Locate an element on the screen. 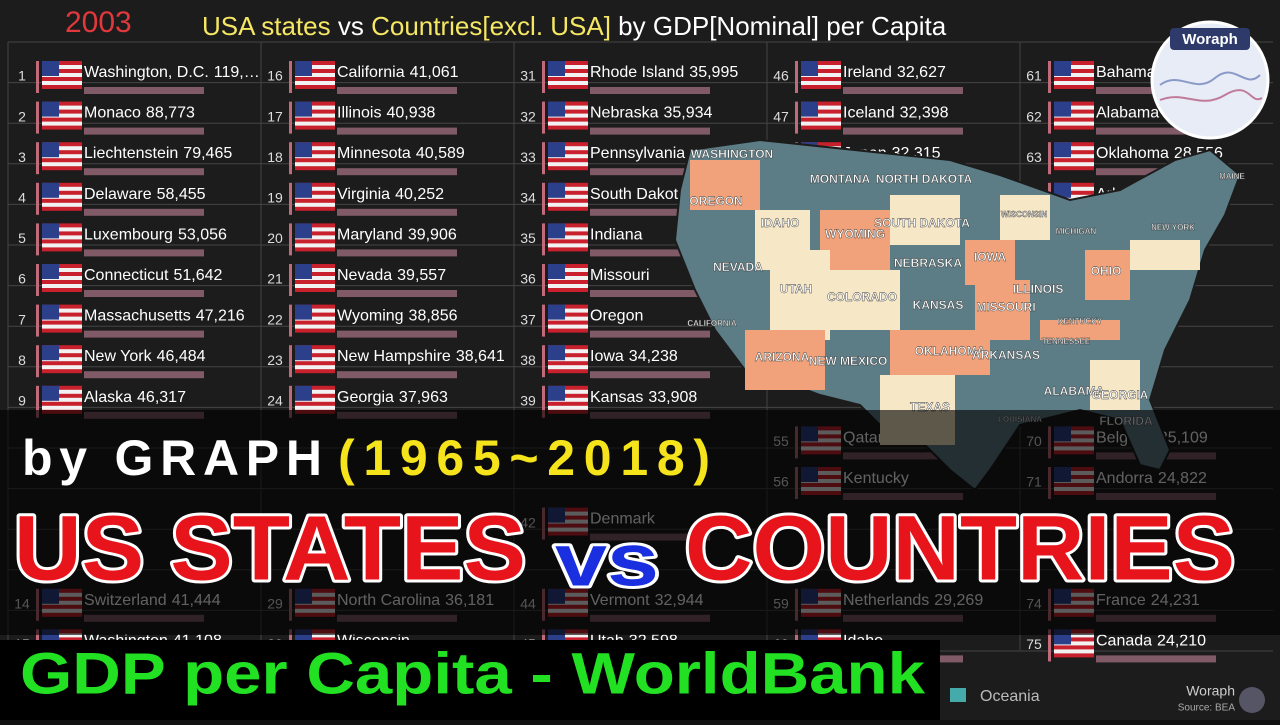 The width and height of the screenshot is (1280, 725). legend-text: Oceania is located at coordinates (1010, 696).